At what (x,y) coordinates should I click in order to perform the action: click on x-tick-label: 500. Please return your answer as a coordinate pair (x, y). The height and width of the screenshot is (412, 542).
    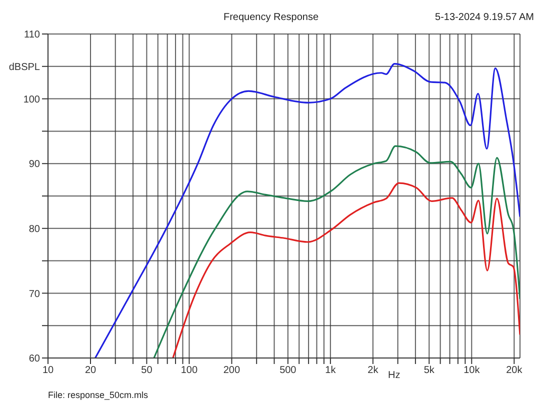
    Looking at the image, I should click on (288, 370).